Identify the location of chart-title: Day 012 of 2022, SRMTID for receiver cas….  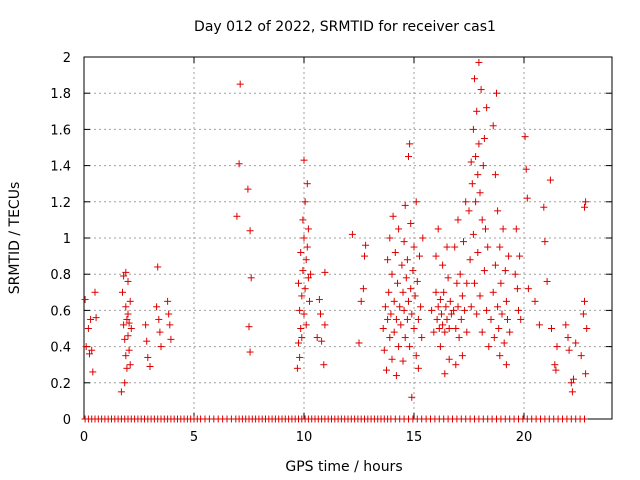
(345, 27).